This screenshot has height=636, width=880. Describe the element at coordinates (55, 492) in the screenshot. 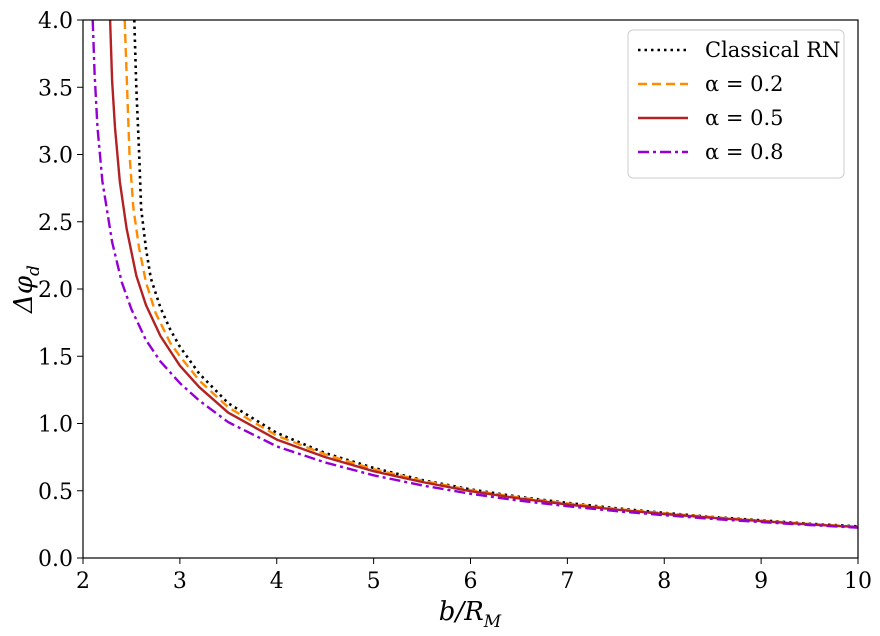

I see `y-tick-label: 0.5` at that location.